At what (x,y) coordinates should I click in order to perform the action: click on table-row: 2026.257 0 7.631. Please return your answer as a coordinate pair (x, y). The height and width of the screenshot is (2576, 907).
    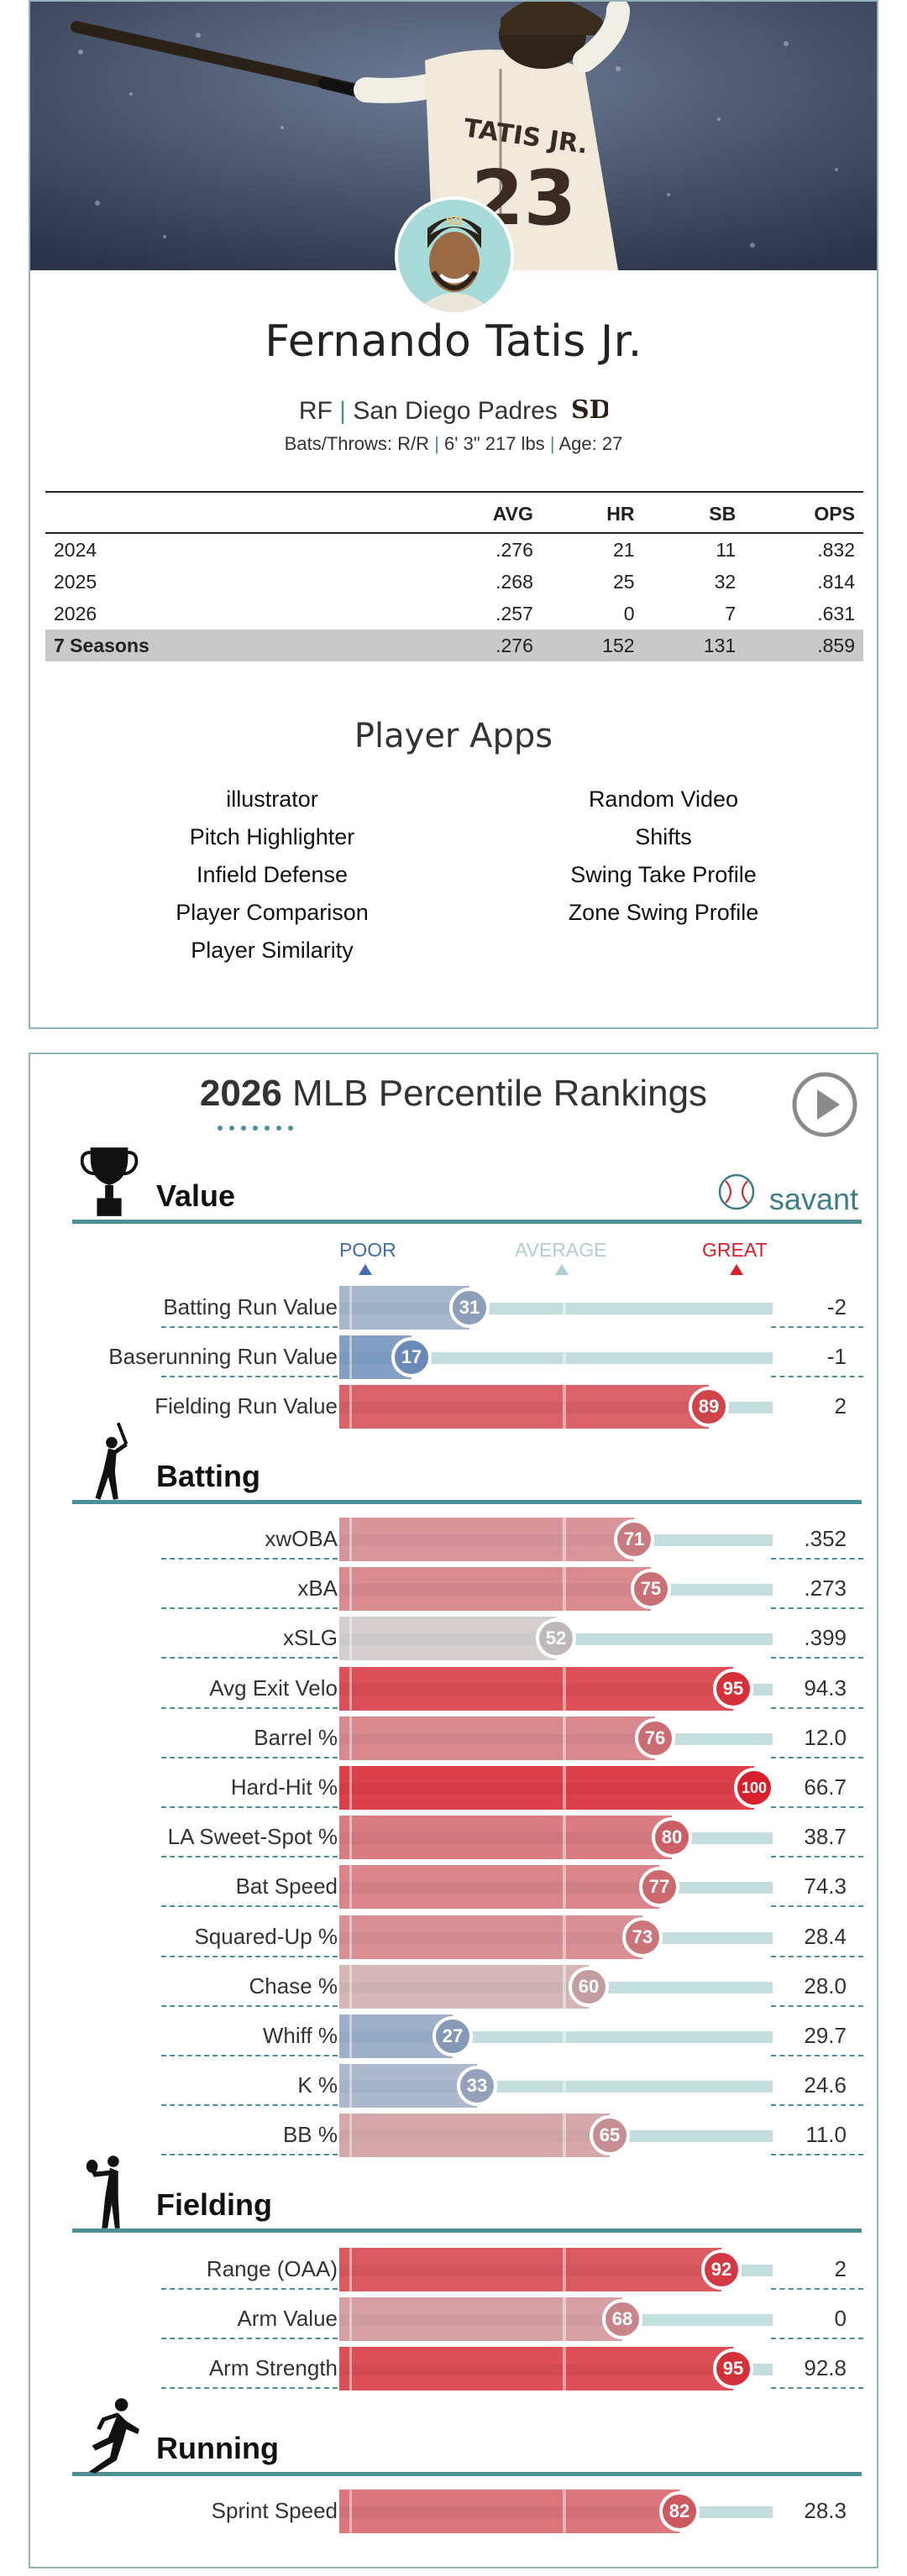
    Looking at the image, I should click on (454, 613).